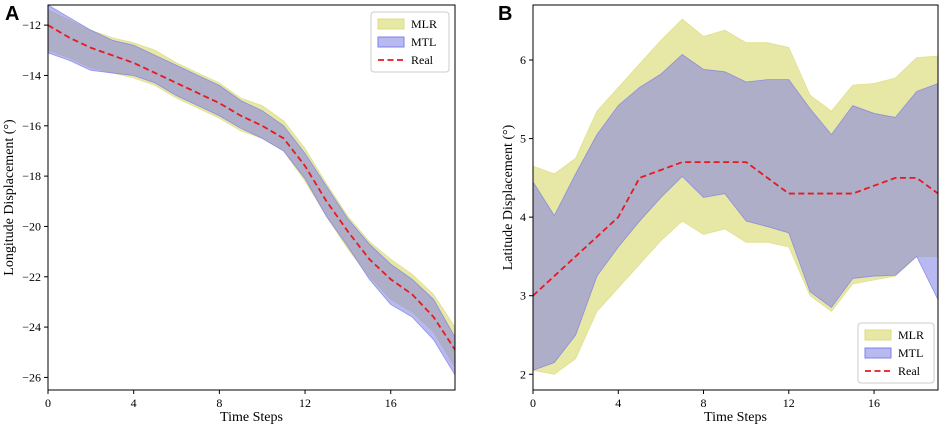 Image resolution: width=941 pixels, height=427 pixels. What do you see at coordinates (12, 14) in the screenshot?
I see `panel-letter: A` at bounding box center [12, 14].